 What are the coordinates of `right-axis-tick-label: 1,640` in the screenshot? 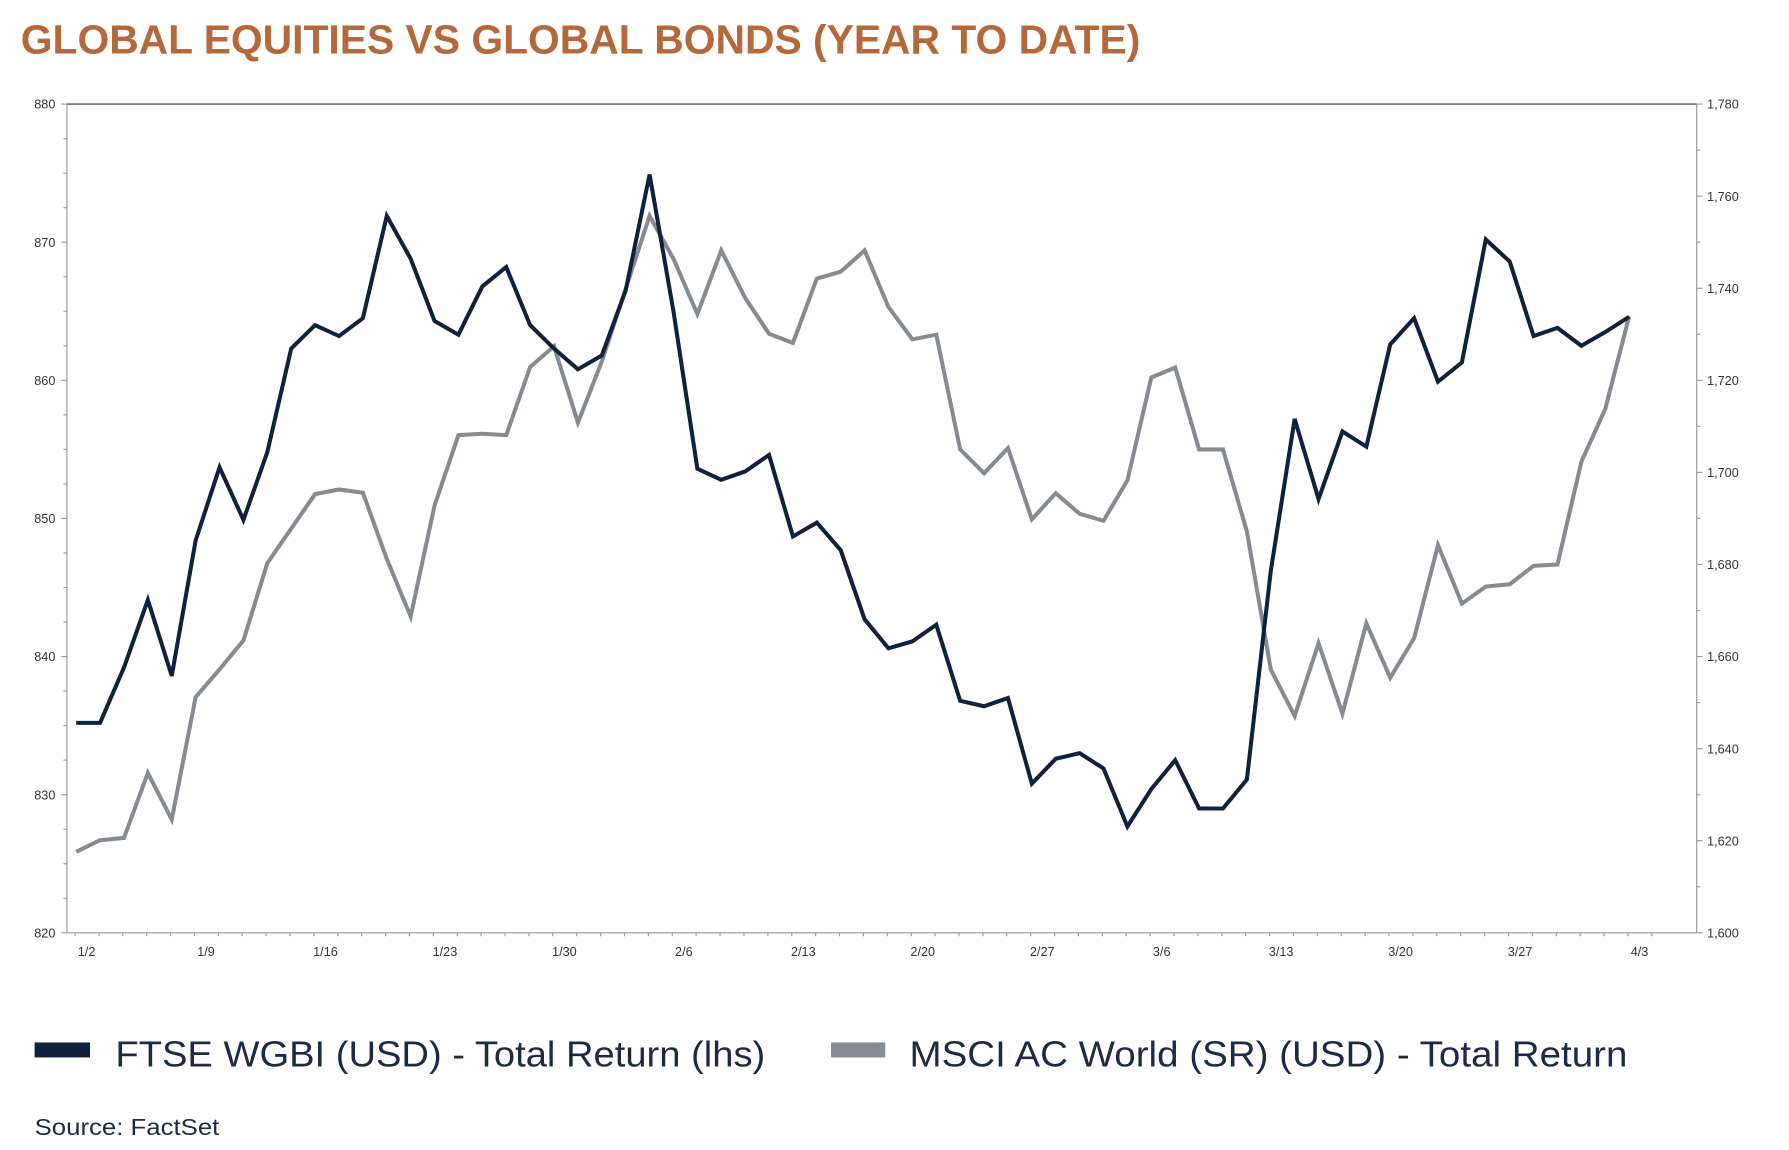 It's located at (1723, 749).